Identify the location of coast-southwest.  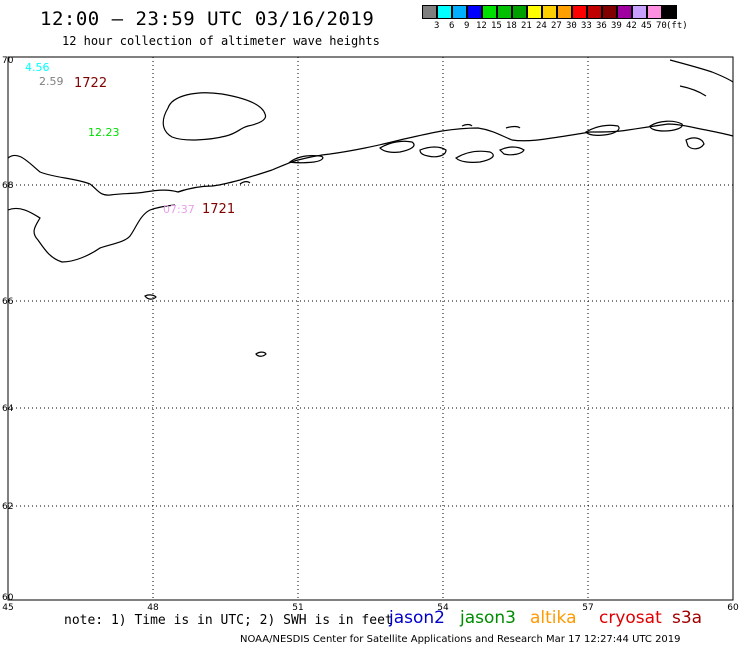
(91, 233).